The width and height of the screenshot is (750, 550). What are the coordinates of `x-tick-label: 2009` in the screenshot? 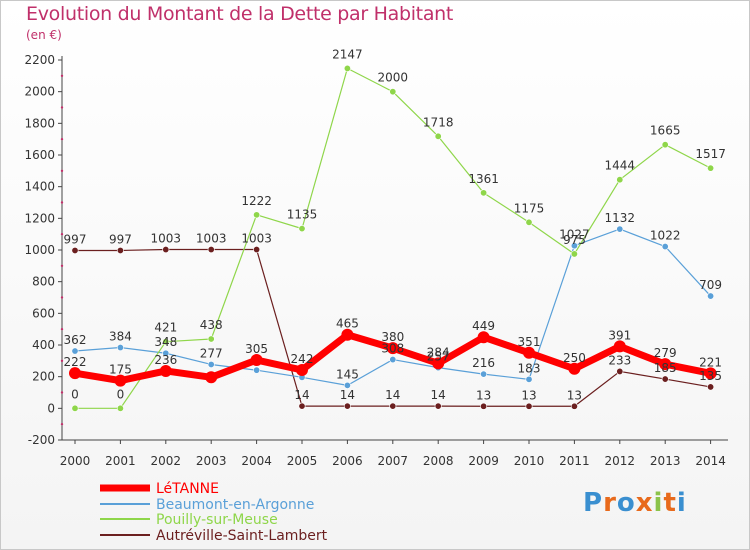 It's located at (483, 461).